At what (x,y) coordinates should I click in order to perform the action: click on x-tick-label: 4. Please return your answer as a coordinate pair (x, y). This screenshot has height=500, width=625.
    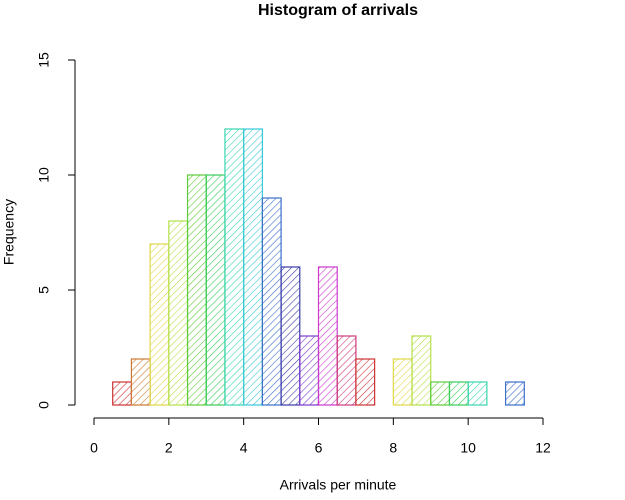
    Looking at the image, I should click on (244, 448).